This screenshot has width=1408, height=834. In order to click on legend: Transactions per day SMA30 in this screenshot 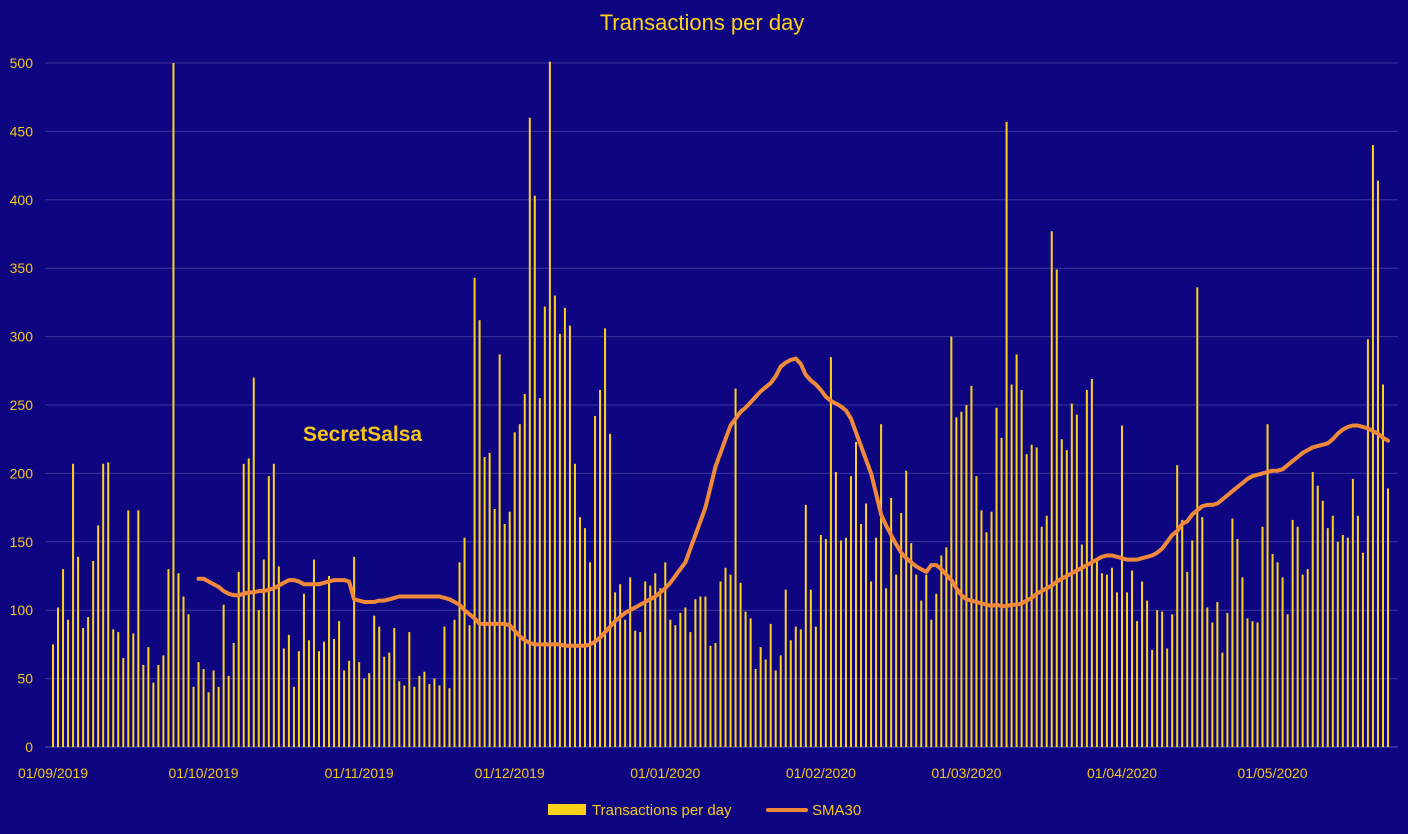, I will do `click(704, 810)`.